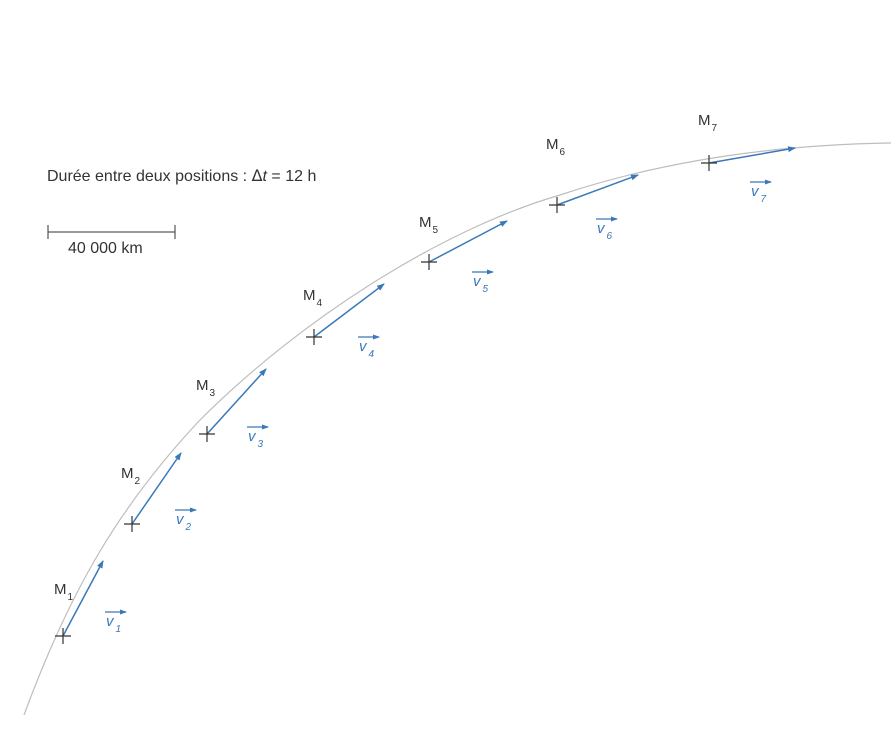 The width and height of the screenshot is (891, 731). What do you see at coordinates (138, 481) in the screenshot?
I see `position-index: 2` at bounding box center [138, 481].